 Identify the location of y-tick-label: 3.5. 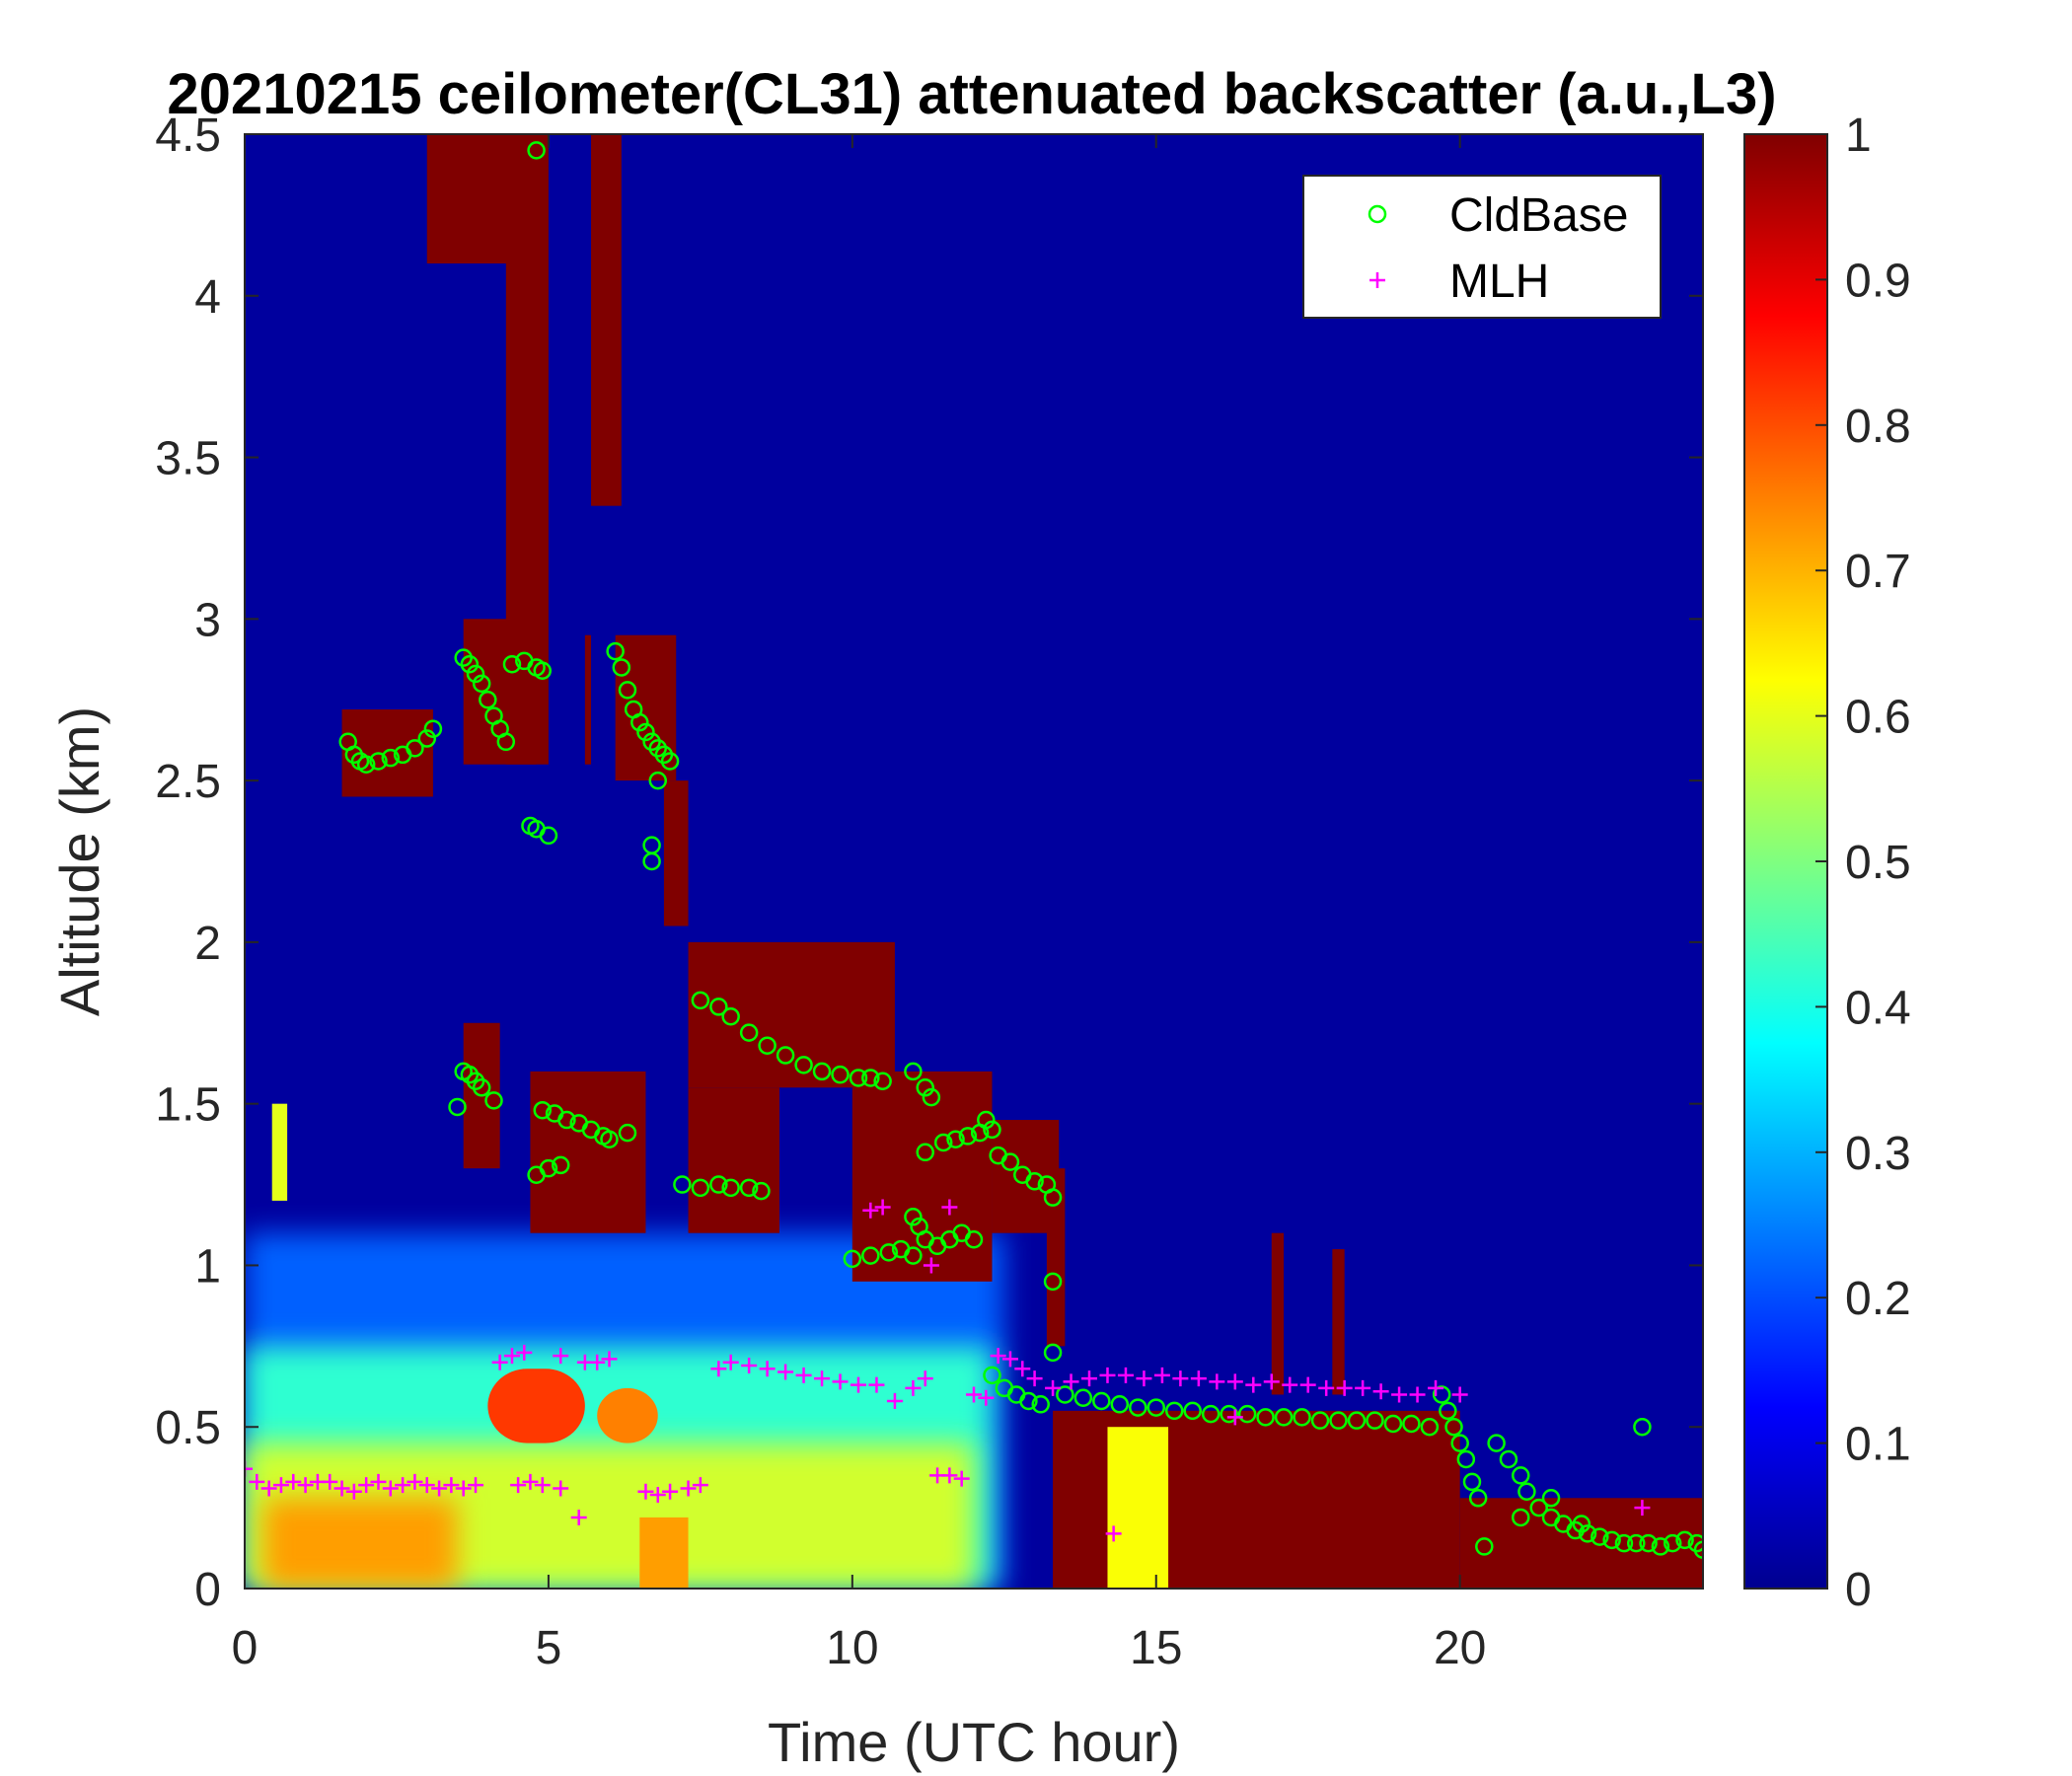
(188, 459).